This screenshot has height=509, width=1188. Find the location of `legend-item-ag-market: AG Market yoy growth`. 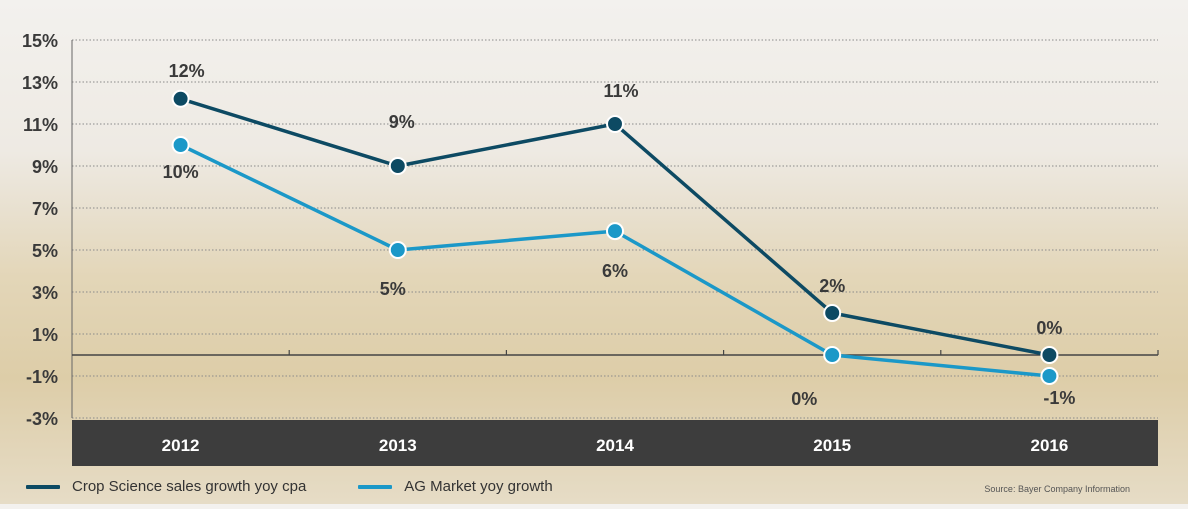

legend-item-ag-market: AG Market yoy growth is located at coordinates (455, 486).